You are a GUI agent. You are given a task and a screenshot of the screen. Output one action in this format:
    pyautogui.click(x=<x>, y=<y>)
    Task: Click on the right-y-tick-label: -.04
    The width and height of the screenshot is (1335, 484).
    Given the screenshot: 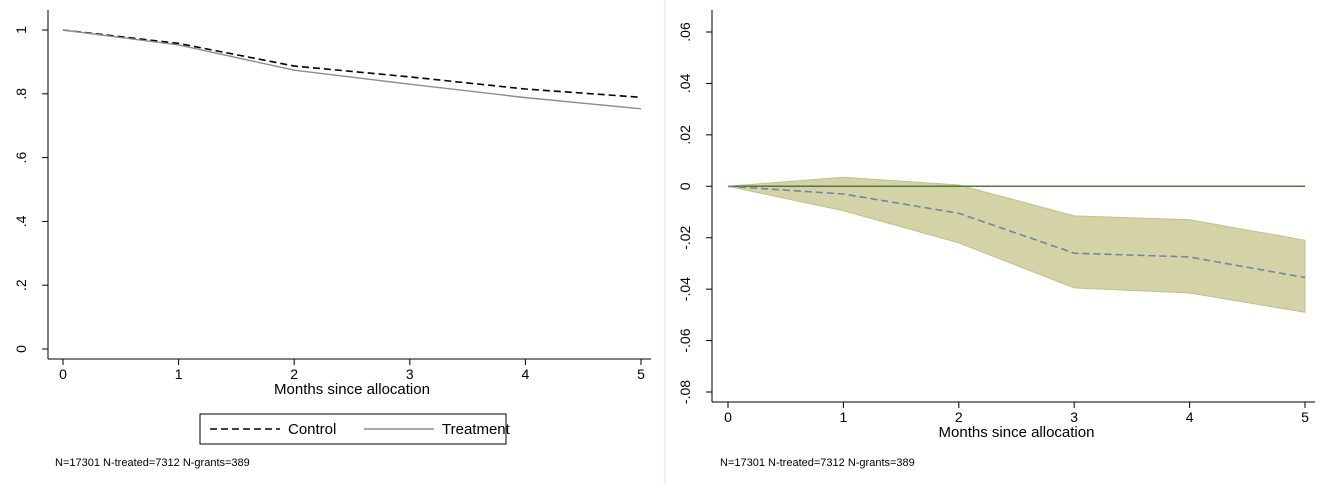 What is the action you would take?
    pyautogui.click(x=685, y=289)
    